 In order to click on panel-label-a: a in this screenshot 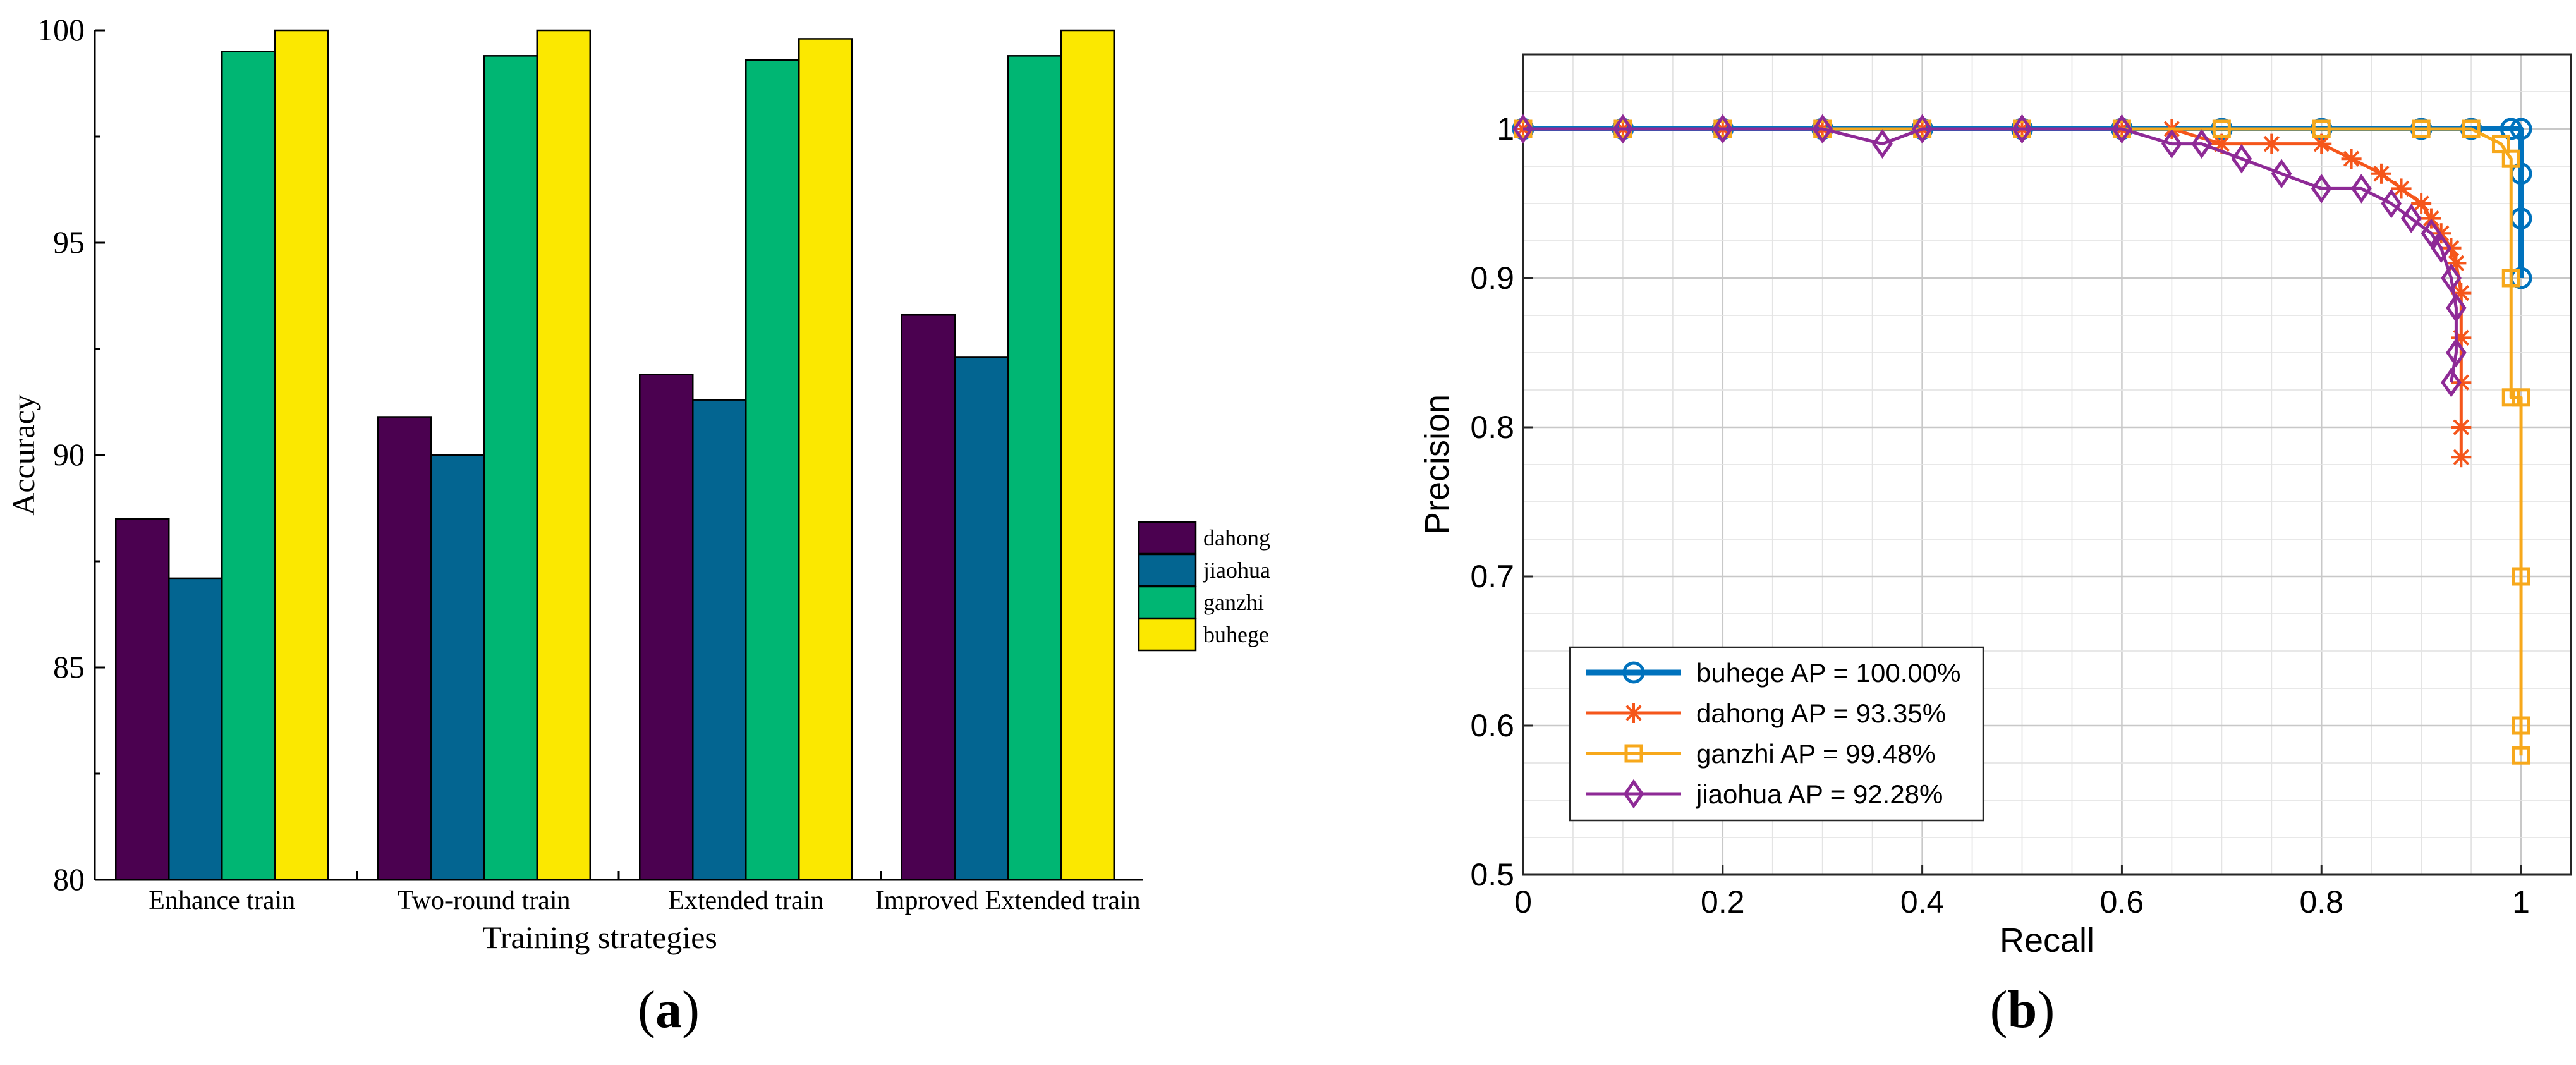, I will do `click(668, 1009)`.